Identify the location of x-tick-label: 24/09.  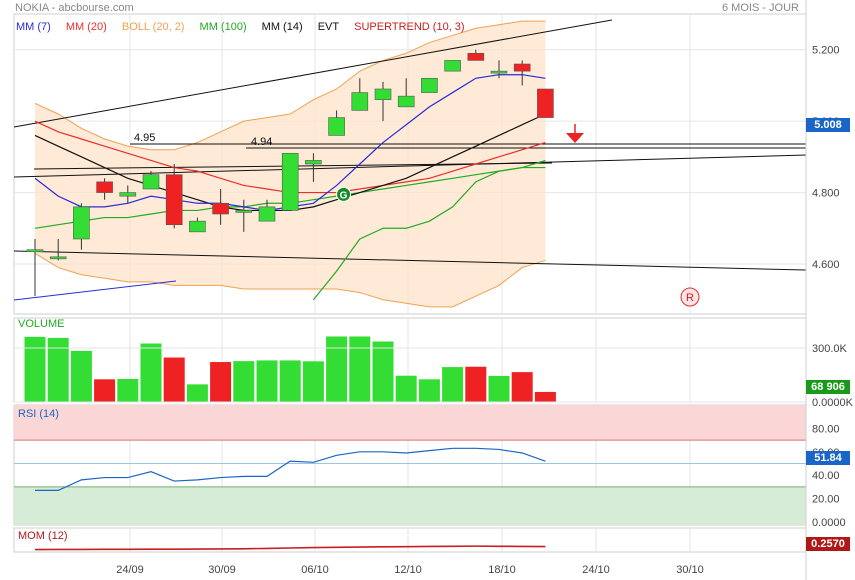
(130, 570).